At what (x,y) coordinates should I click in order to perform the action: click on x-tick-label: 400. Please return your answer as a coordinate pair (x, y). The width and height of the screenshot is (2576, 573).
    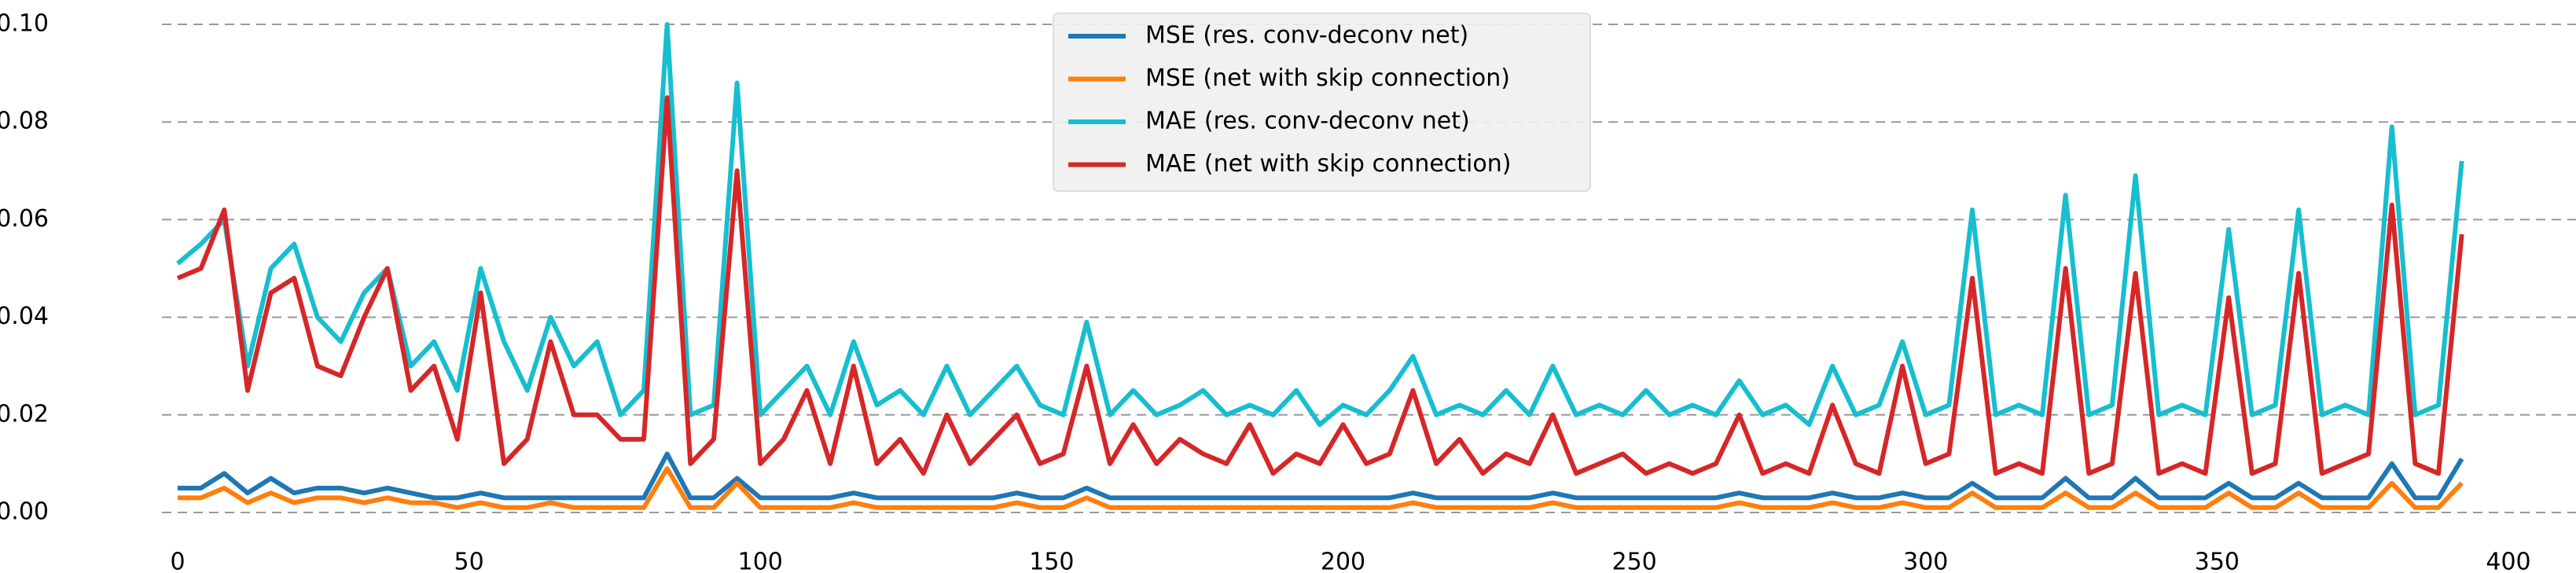
    Looking at the image, I should click on (2508, 561).